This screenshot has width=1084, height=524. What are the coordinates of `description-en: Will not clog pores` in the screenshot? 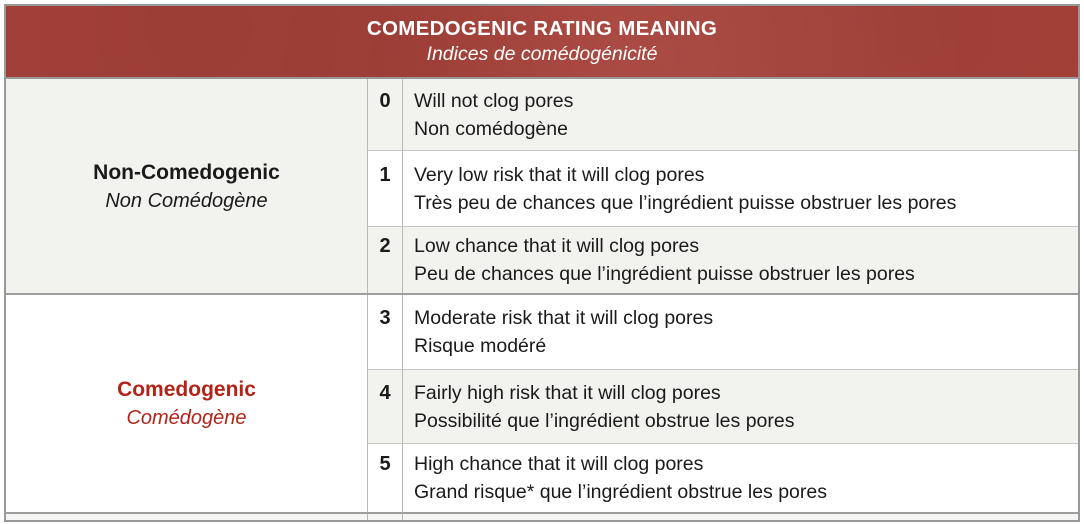 It's located at (494, 100).